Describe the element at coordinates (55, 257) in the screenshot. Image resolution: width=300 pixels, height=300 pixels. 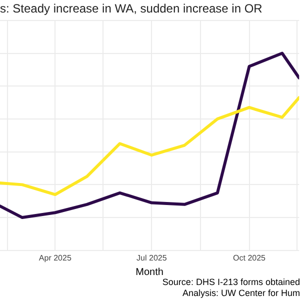
I see `x-tick-label: Apr 2025` at that location.